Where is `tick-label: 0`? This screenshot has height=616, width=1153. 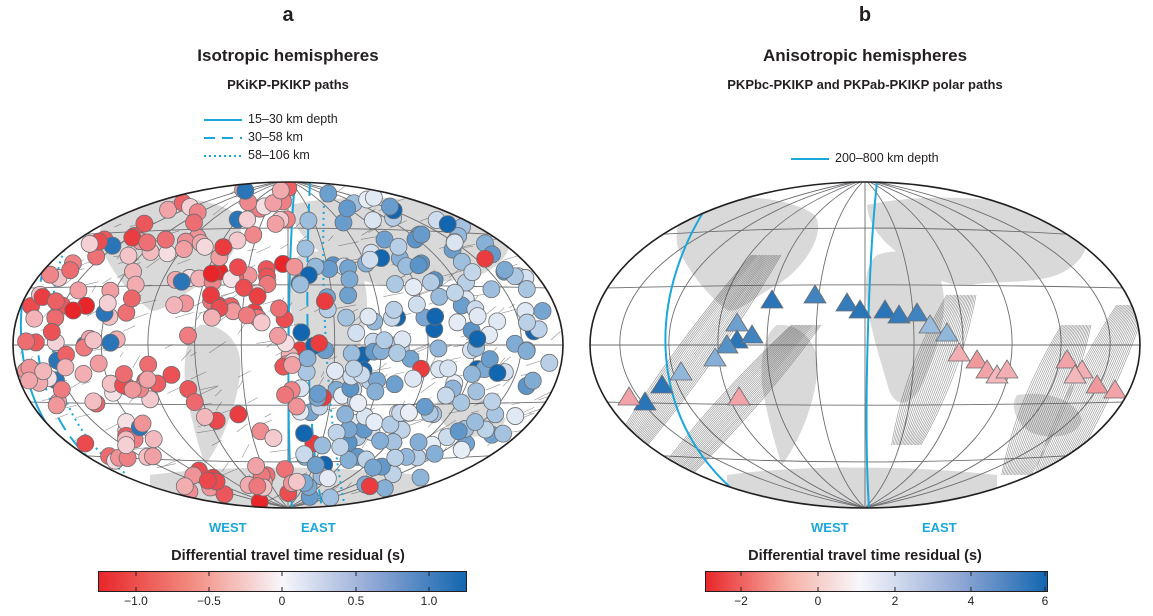 tick-label: 0 is located at coordinates (818, 601).